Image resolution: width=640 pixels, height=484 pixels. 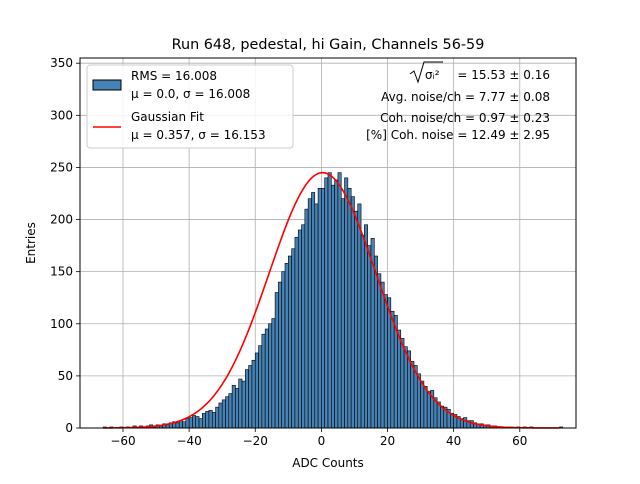 I want to click on avg-noise-text: Avg. noise/ch = 7.77 ± 0.08, so click(x=465, y=97).